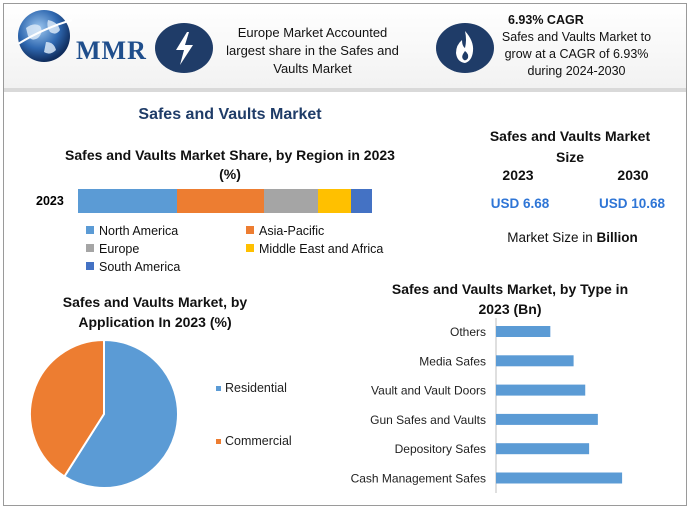 The height and width of the screenshot is (511, 693). What do you see at coordinates (465, 48) in the screenshot?
I see `flame-icon` at bounding box center [465, 48].